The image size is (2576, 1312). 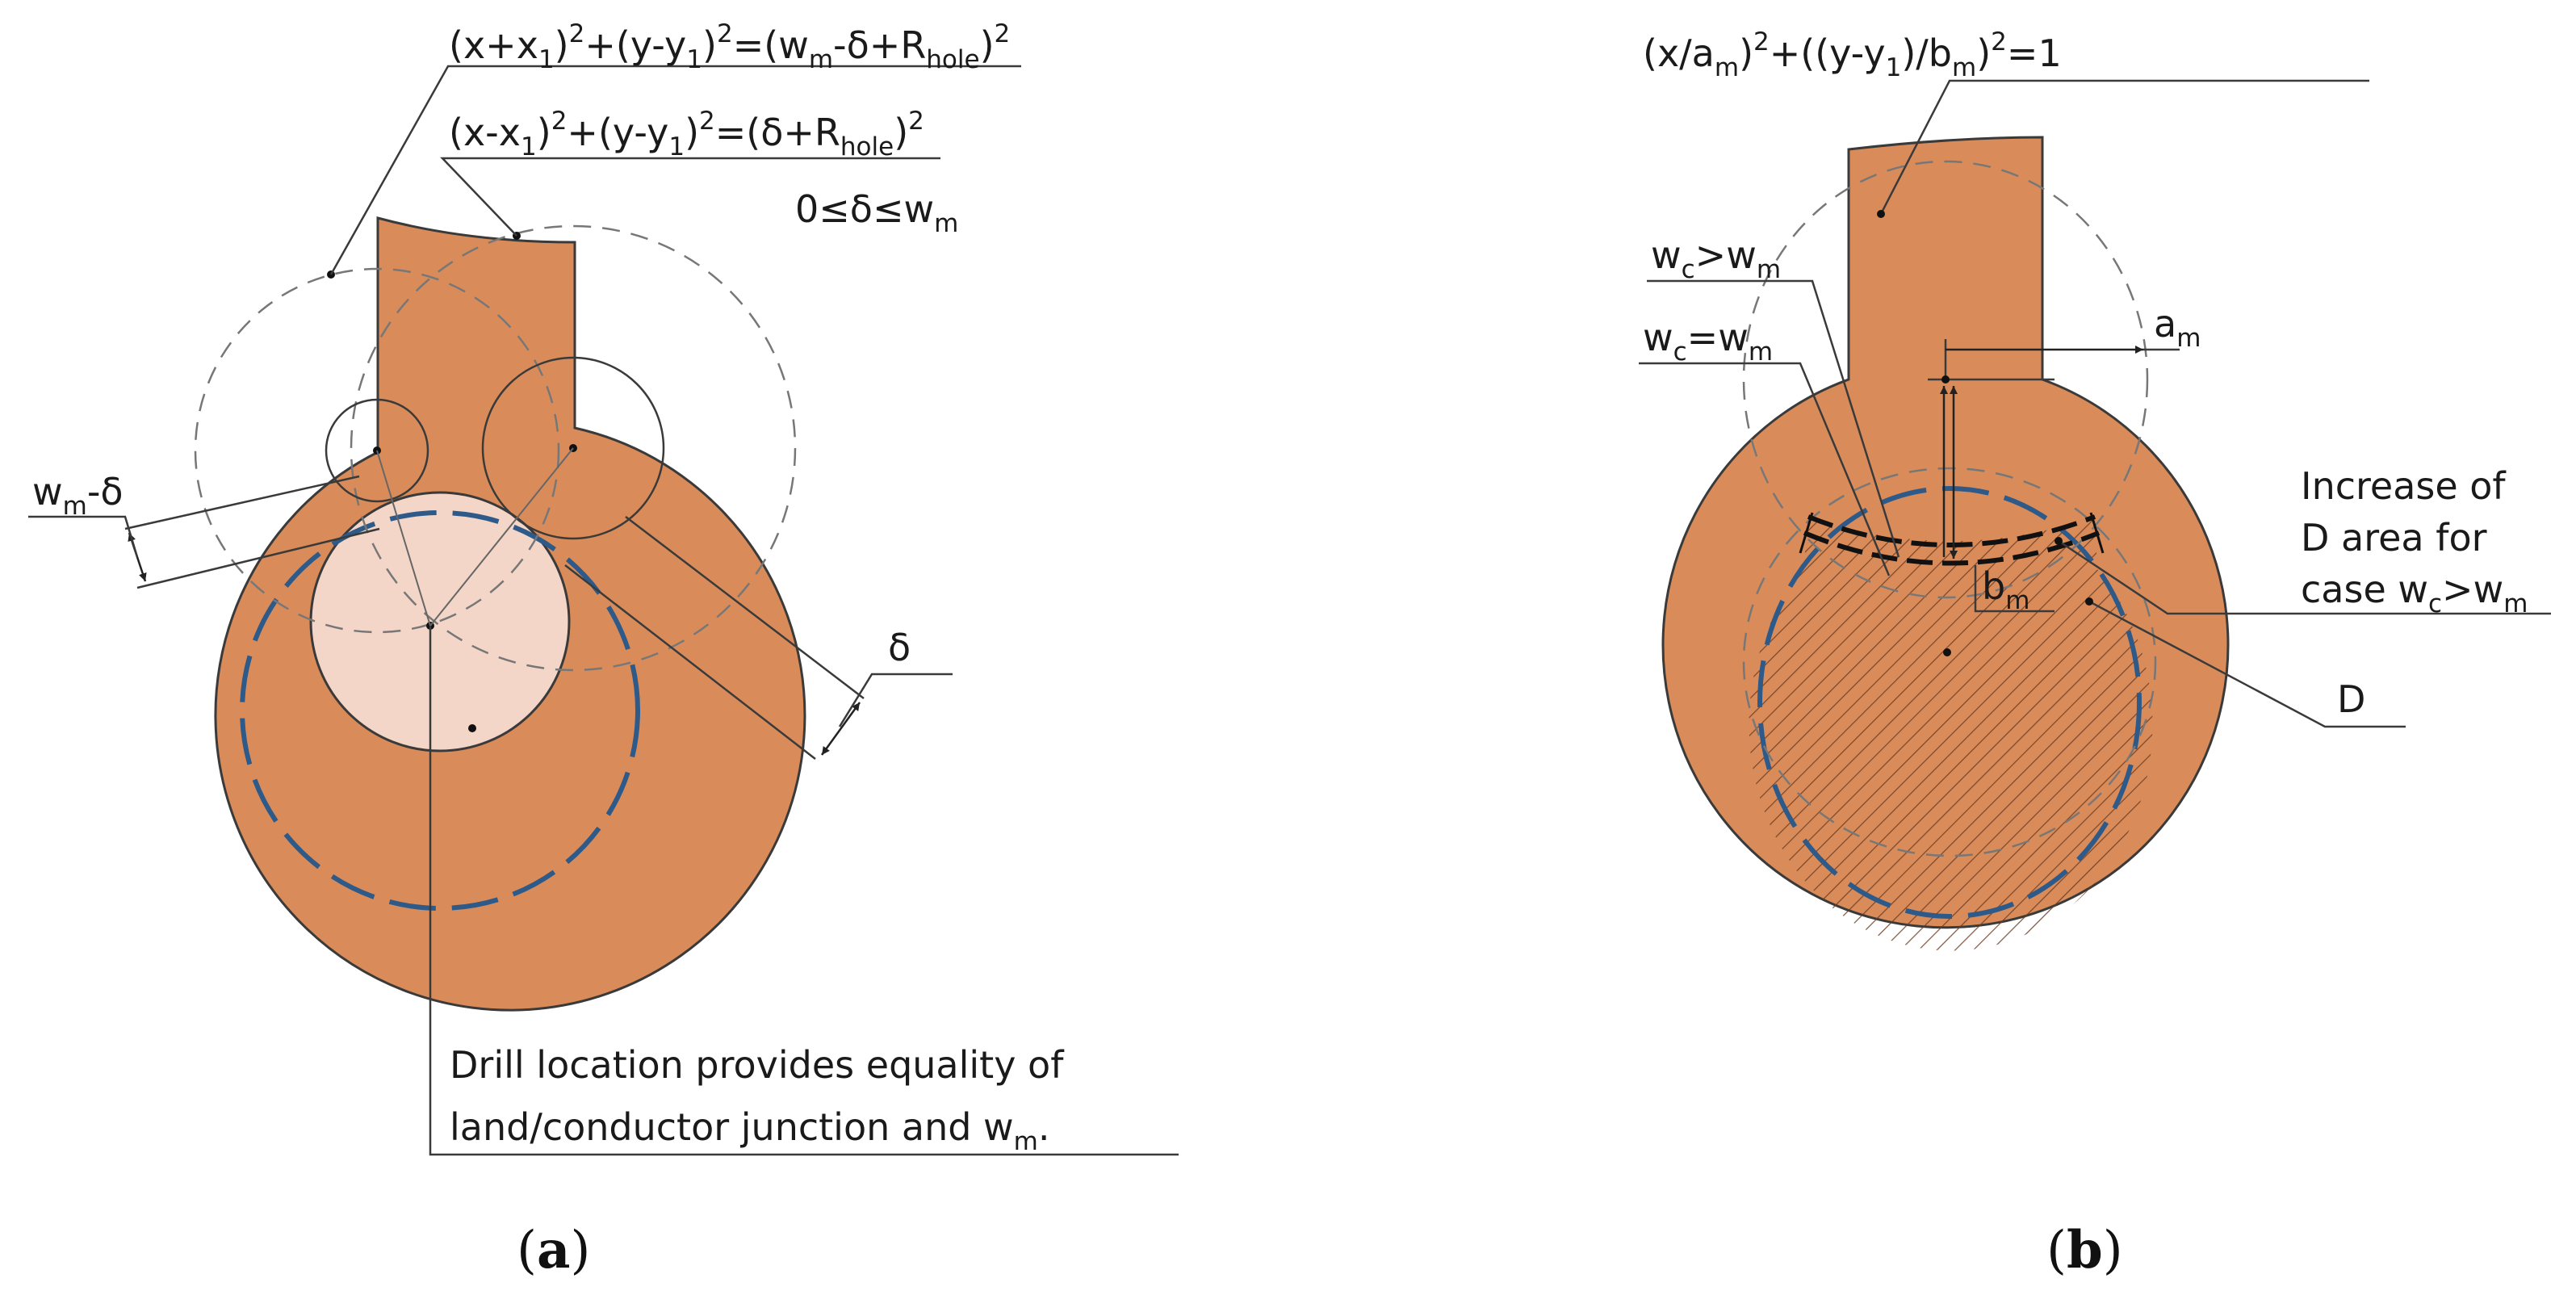 I want to click on arc-end-left, so click(x=1806, y=533).